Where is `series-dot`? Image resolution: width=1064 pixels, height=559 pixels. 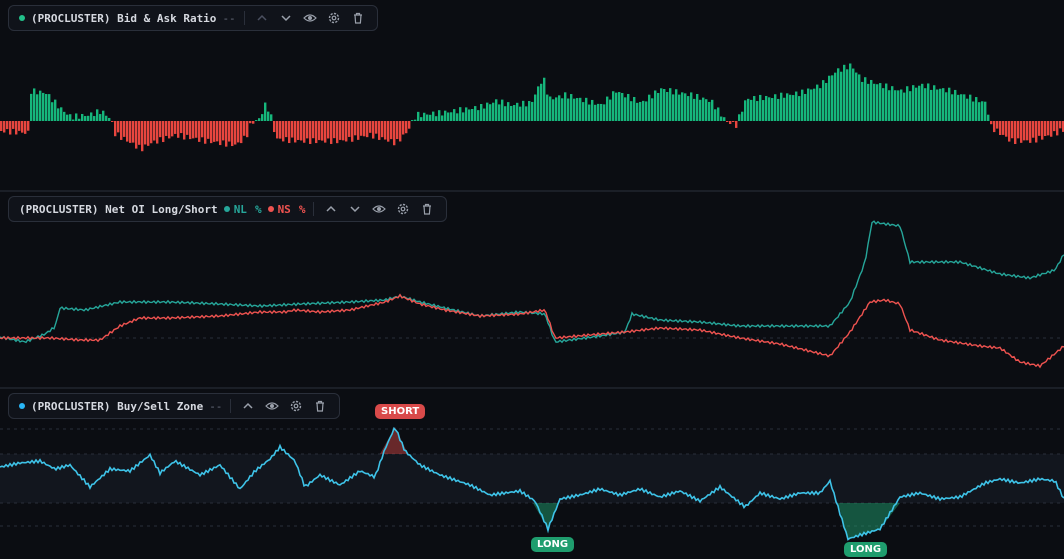
series-dot is located at coordinates (22, 18).